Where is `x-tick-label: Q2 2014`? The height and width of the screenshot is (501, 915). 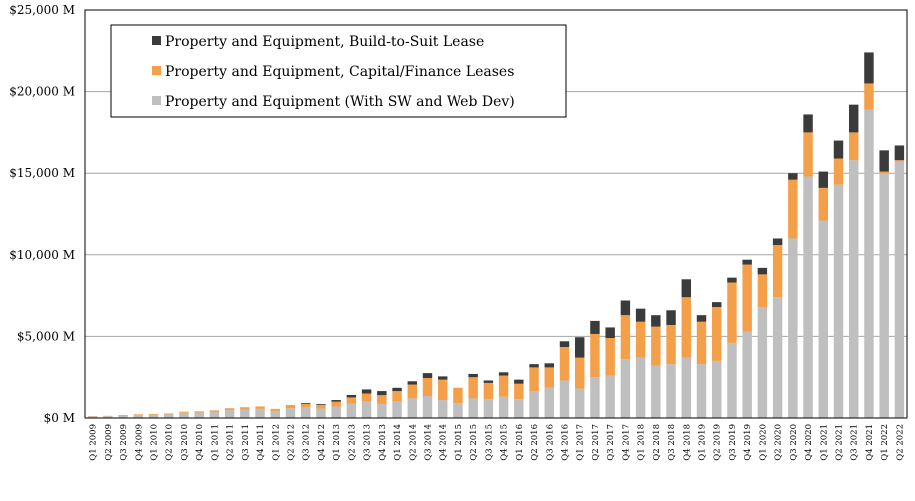 x-tick-label: Q2 2014 is located at coordinates (413, 442).